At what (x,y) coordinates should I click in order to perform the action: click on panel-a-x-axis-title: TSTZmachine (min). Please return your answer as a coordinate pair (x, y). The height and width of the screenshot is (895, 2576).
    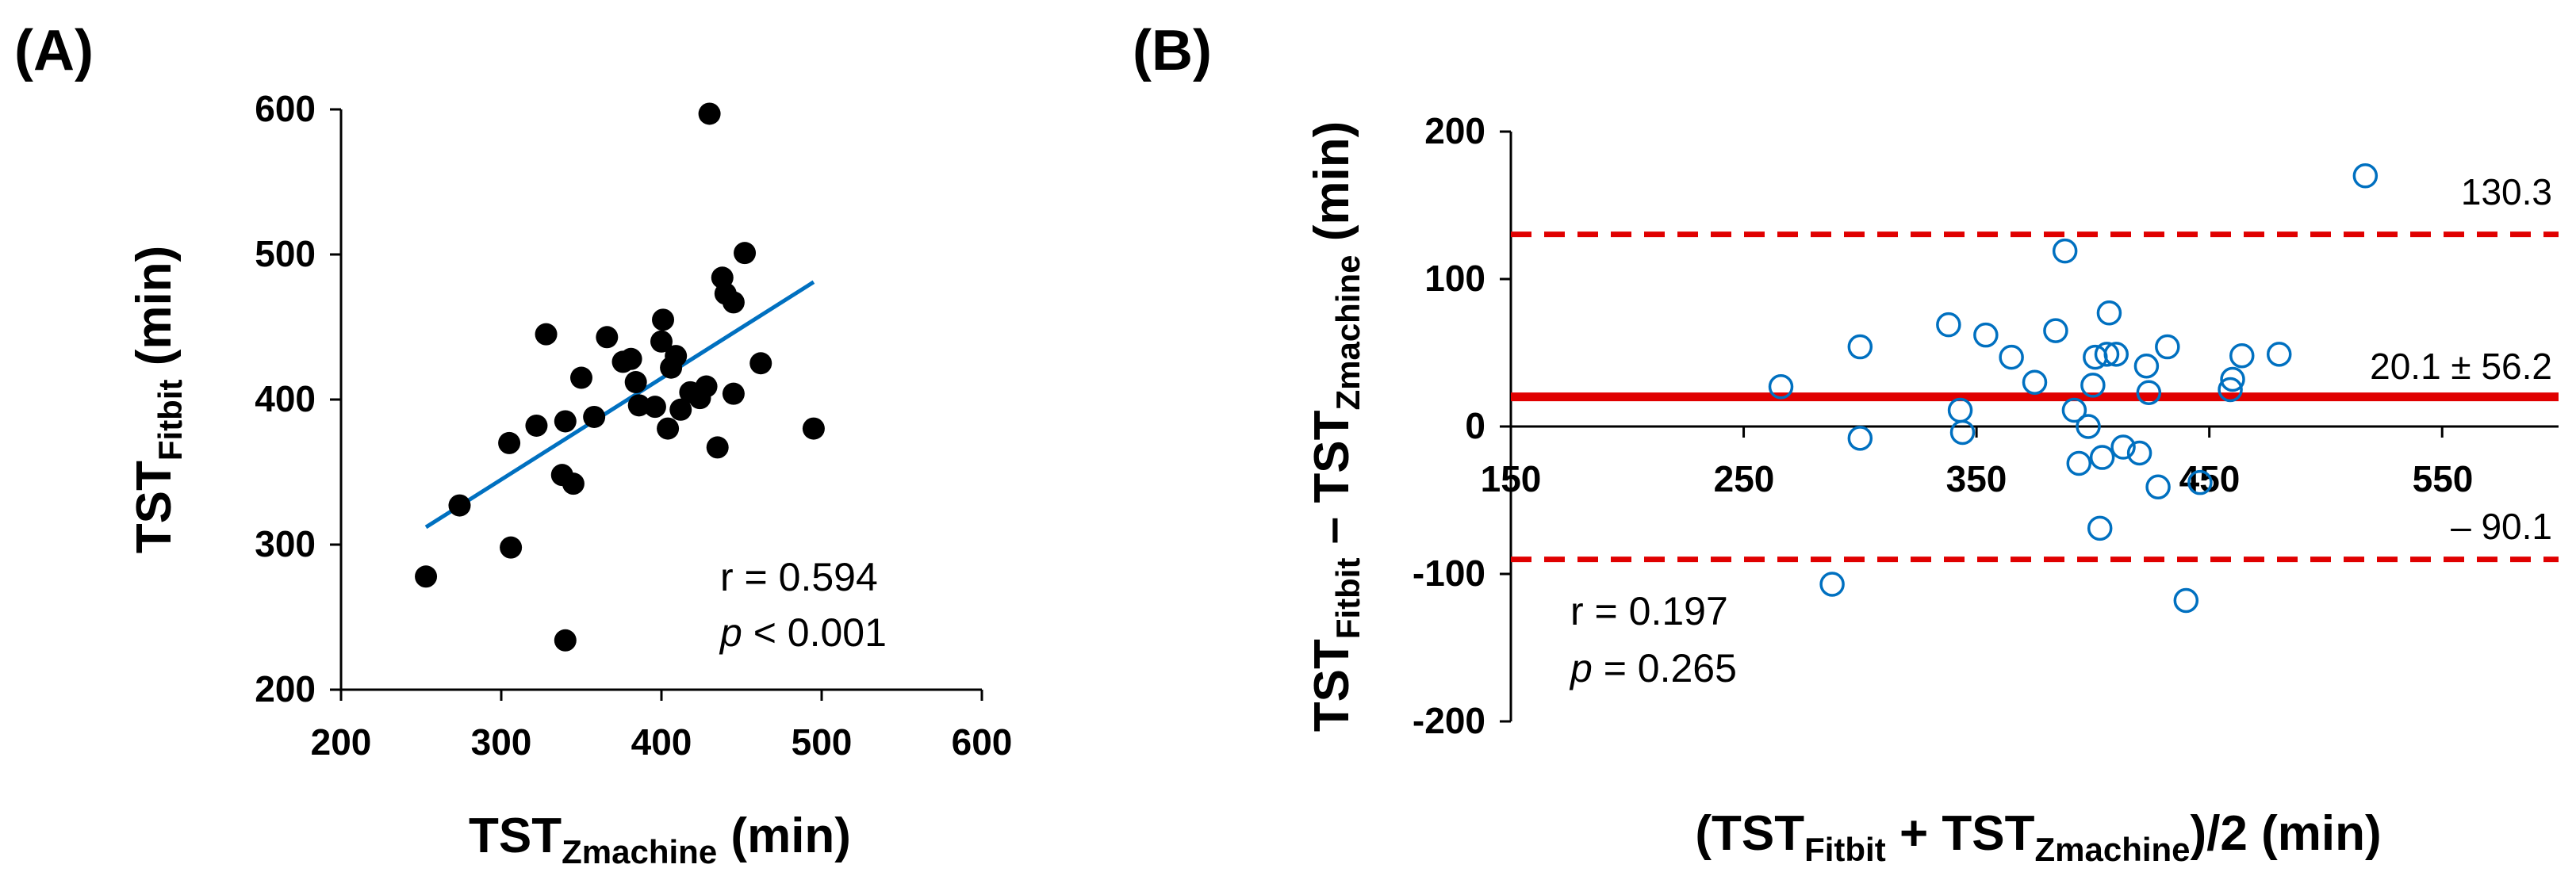
    Looking at the image, I should click on (660, 840).